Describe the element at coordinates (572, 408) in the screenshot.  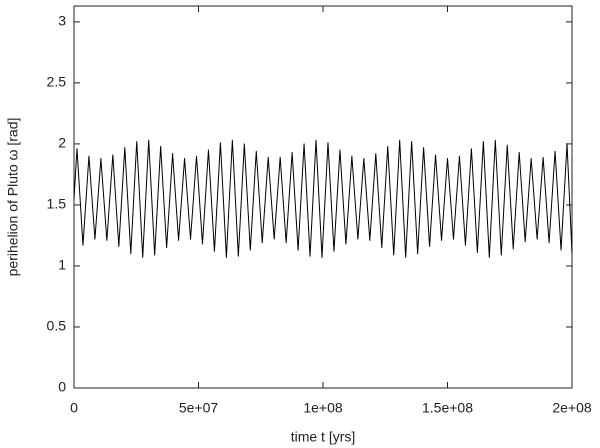
I see `x-tick-label: 2e+08` at that location.